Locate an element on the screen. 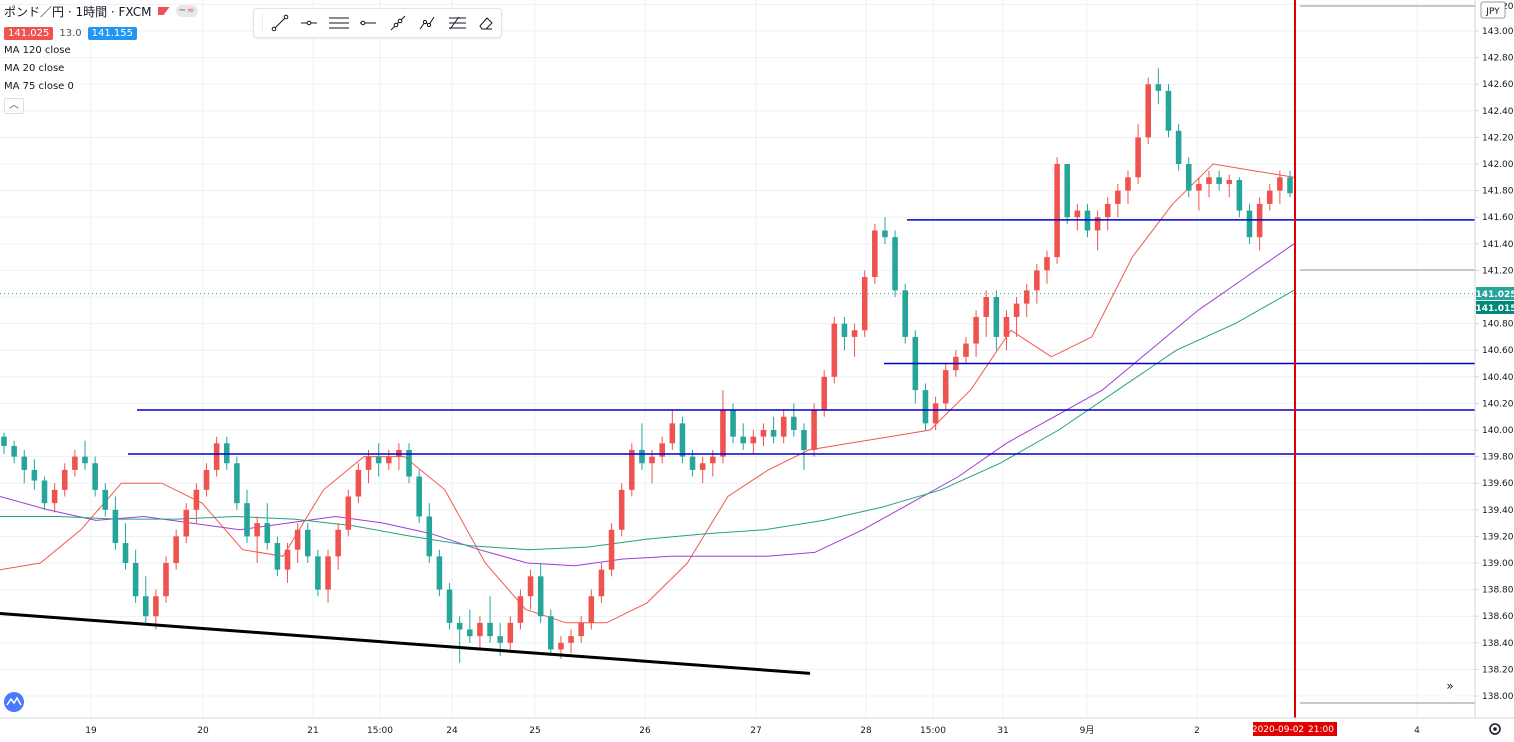  spread-value: 13.0 is located at coordinates (70, 33).